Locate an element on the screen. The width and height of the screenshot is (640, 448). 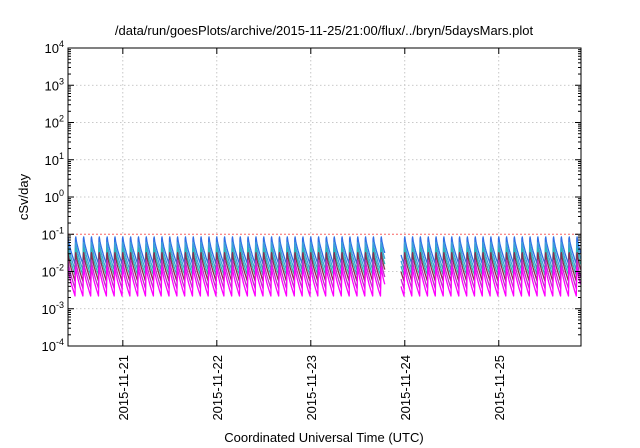
x-tick-label: 2015-11-21 is located at coordinates (123, 388).